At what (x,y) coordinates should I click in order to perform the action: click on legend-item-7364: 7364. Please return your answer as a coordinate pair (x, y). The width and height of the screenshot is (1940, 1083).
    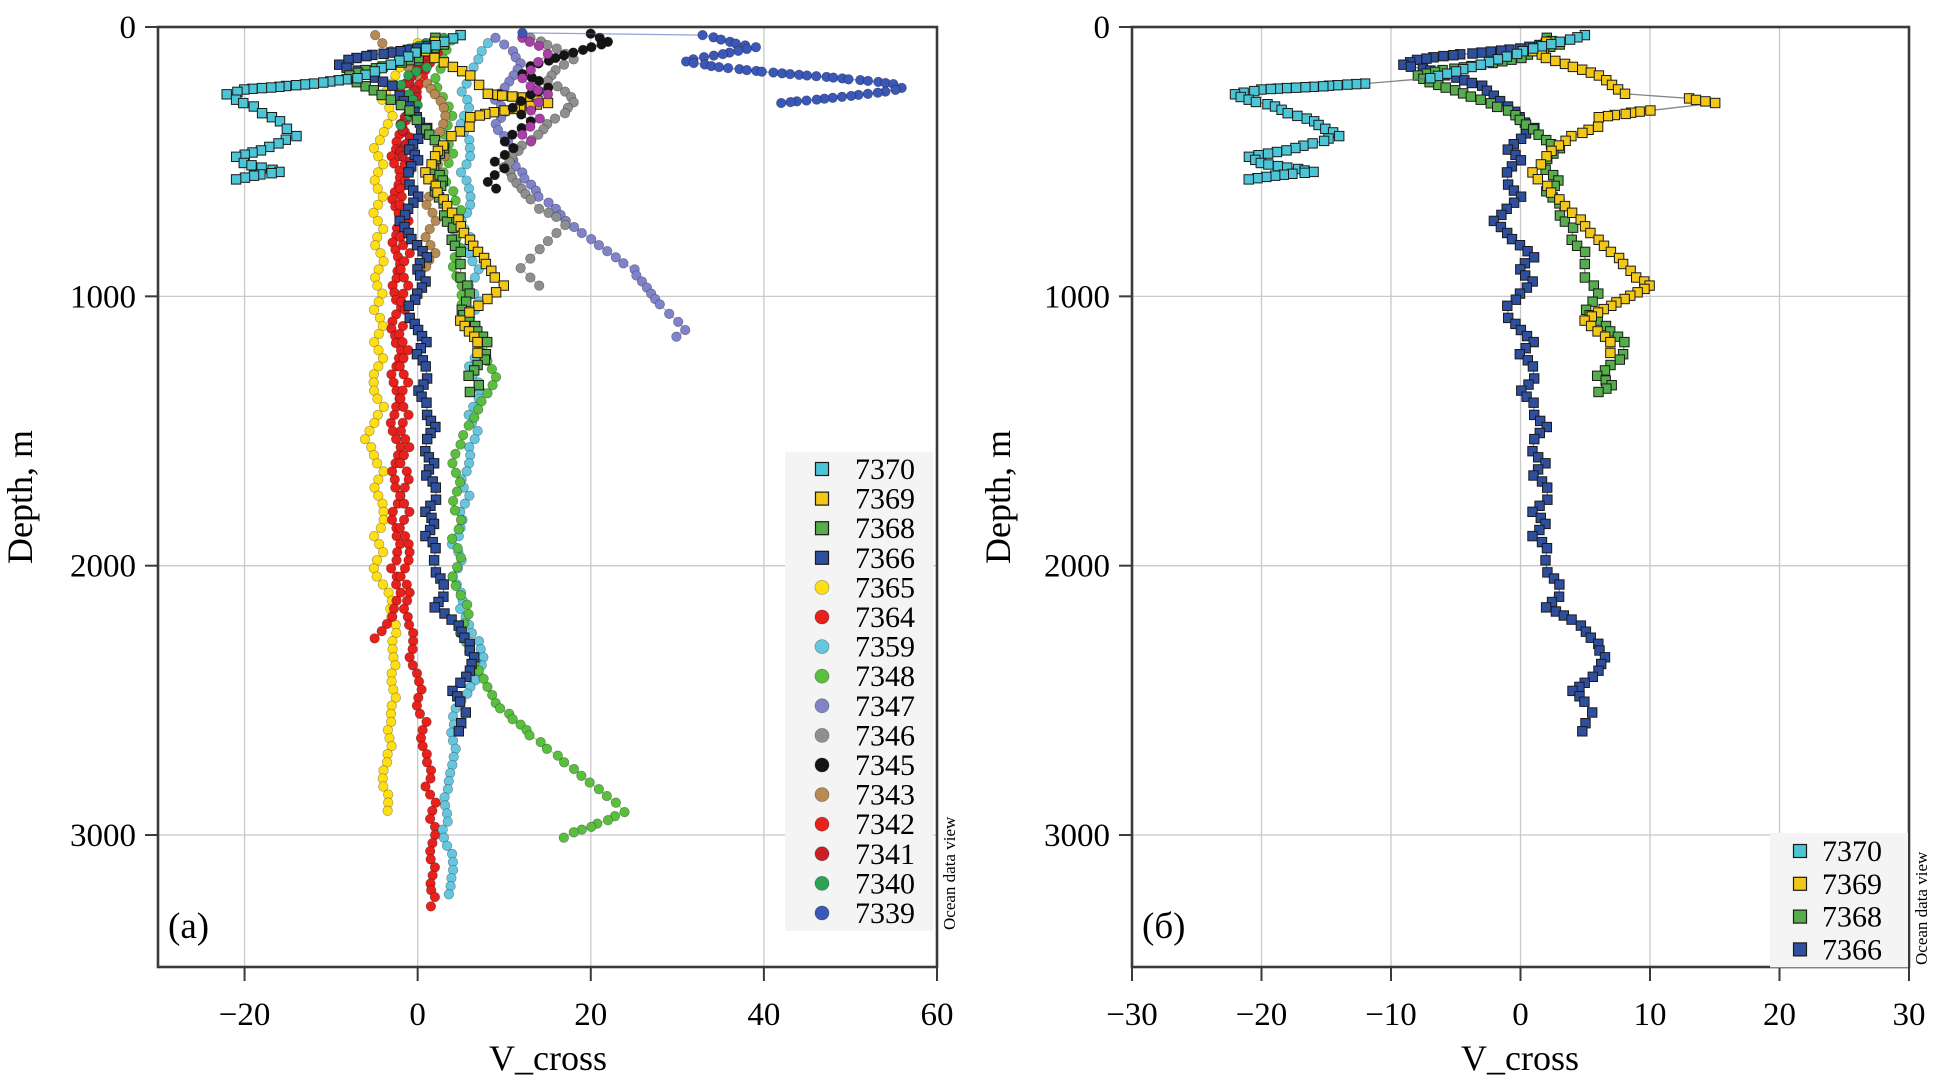
    Looking at the image, I should click on (864, 617).